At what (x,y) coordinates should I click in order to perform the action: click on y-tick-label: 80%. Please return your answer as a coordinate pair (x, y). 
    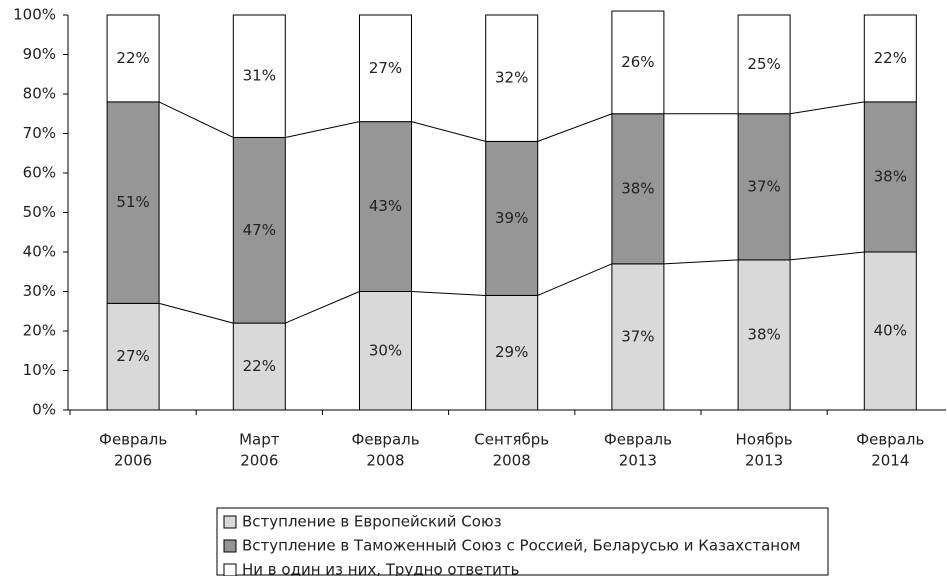
    Looking at the image, I should click on (39, 94).